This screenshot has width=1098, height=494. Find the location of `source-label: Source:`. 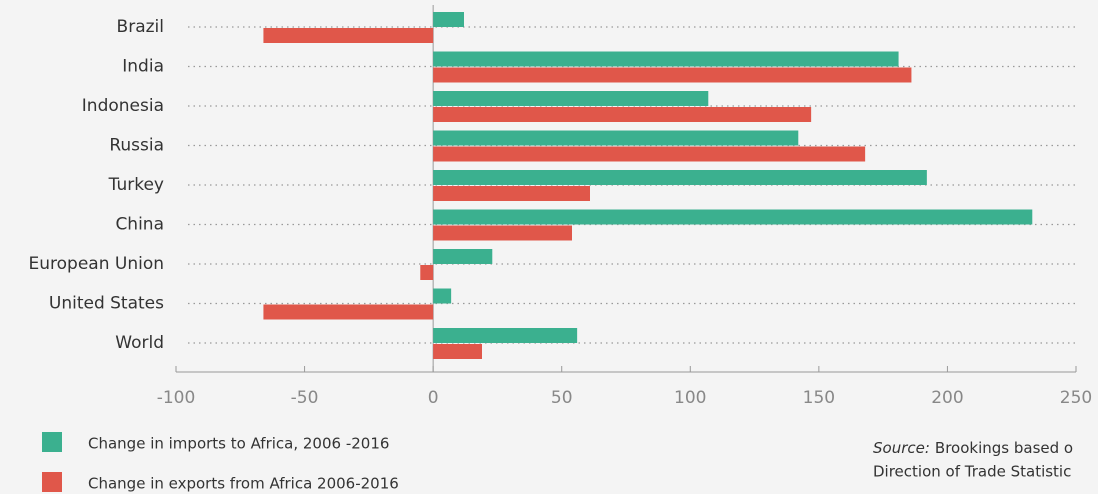

source-label: Source: is located at coordinates (901, 448).